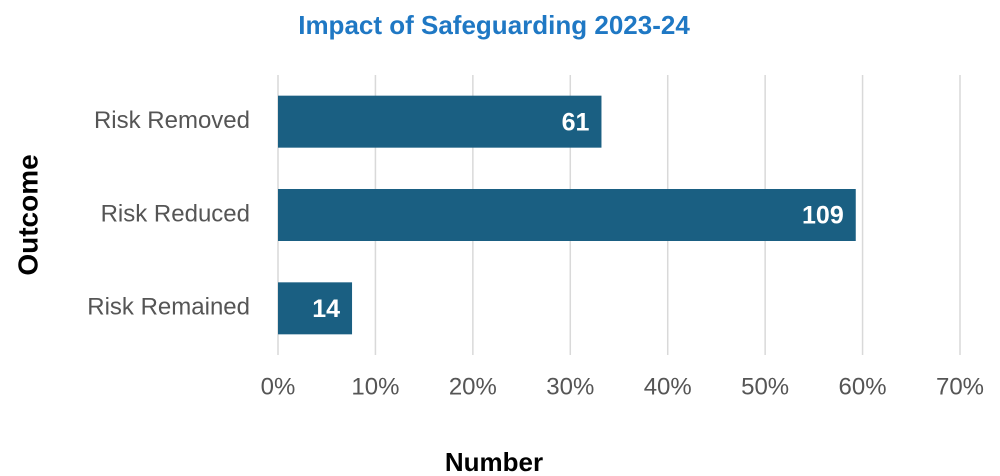 The height and width of the screenshot is (476, 1000). I want to click on y-tick-label: Risk Reduced, so click(175, 213).